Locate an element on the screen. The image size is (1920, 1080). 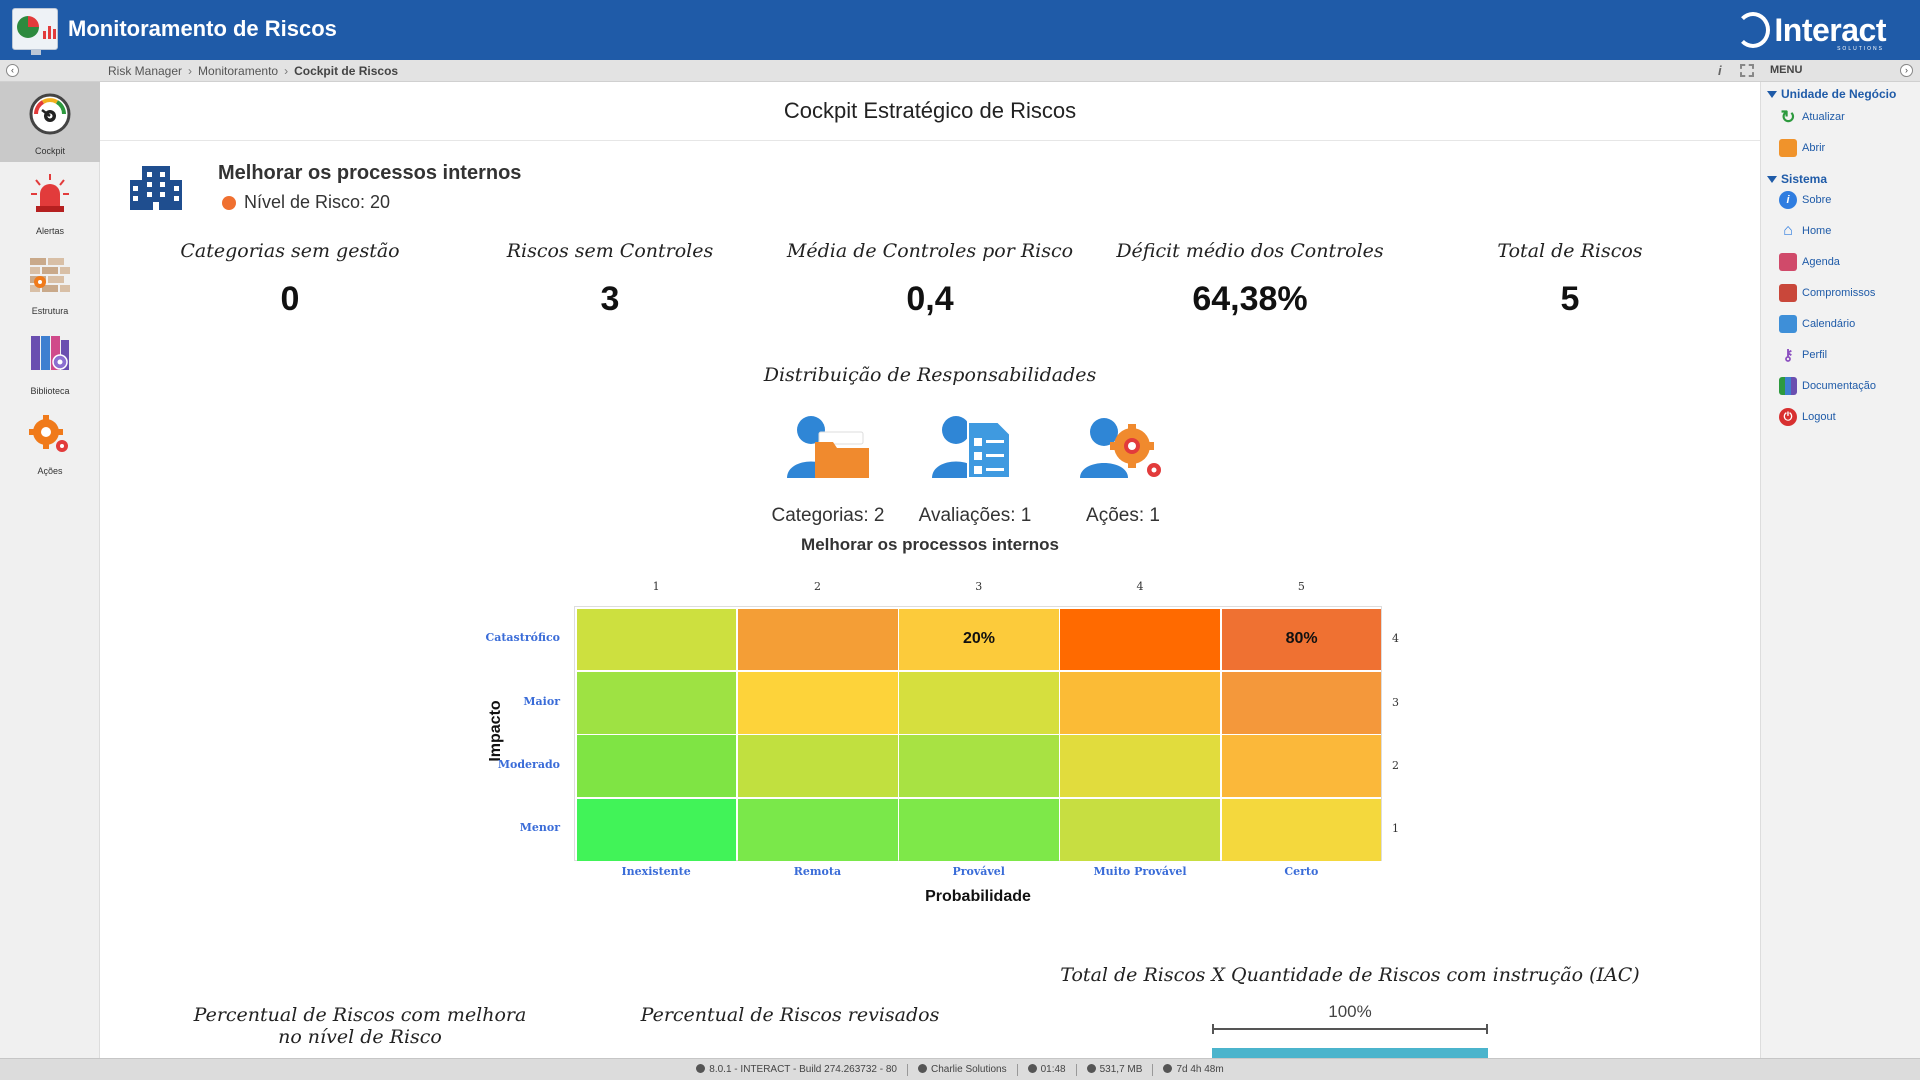
menu-item-calendario: Calendário is located at coordinates (1817, 324).